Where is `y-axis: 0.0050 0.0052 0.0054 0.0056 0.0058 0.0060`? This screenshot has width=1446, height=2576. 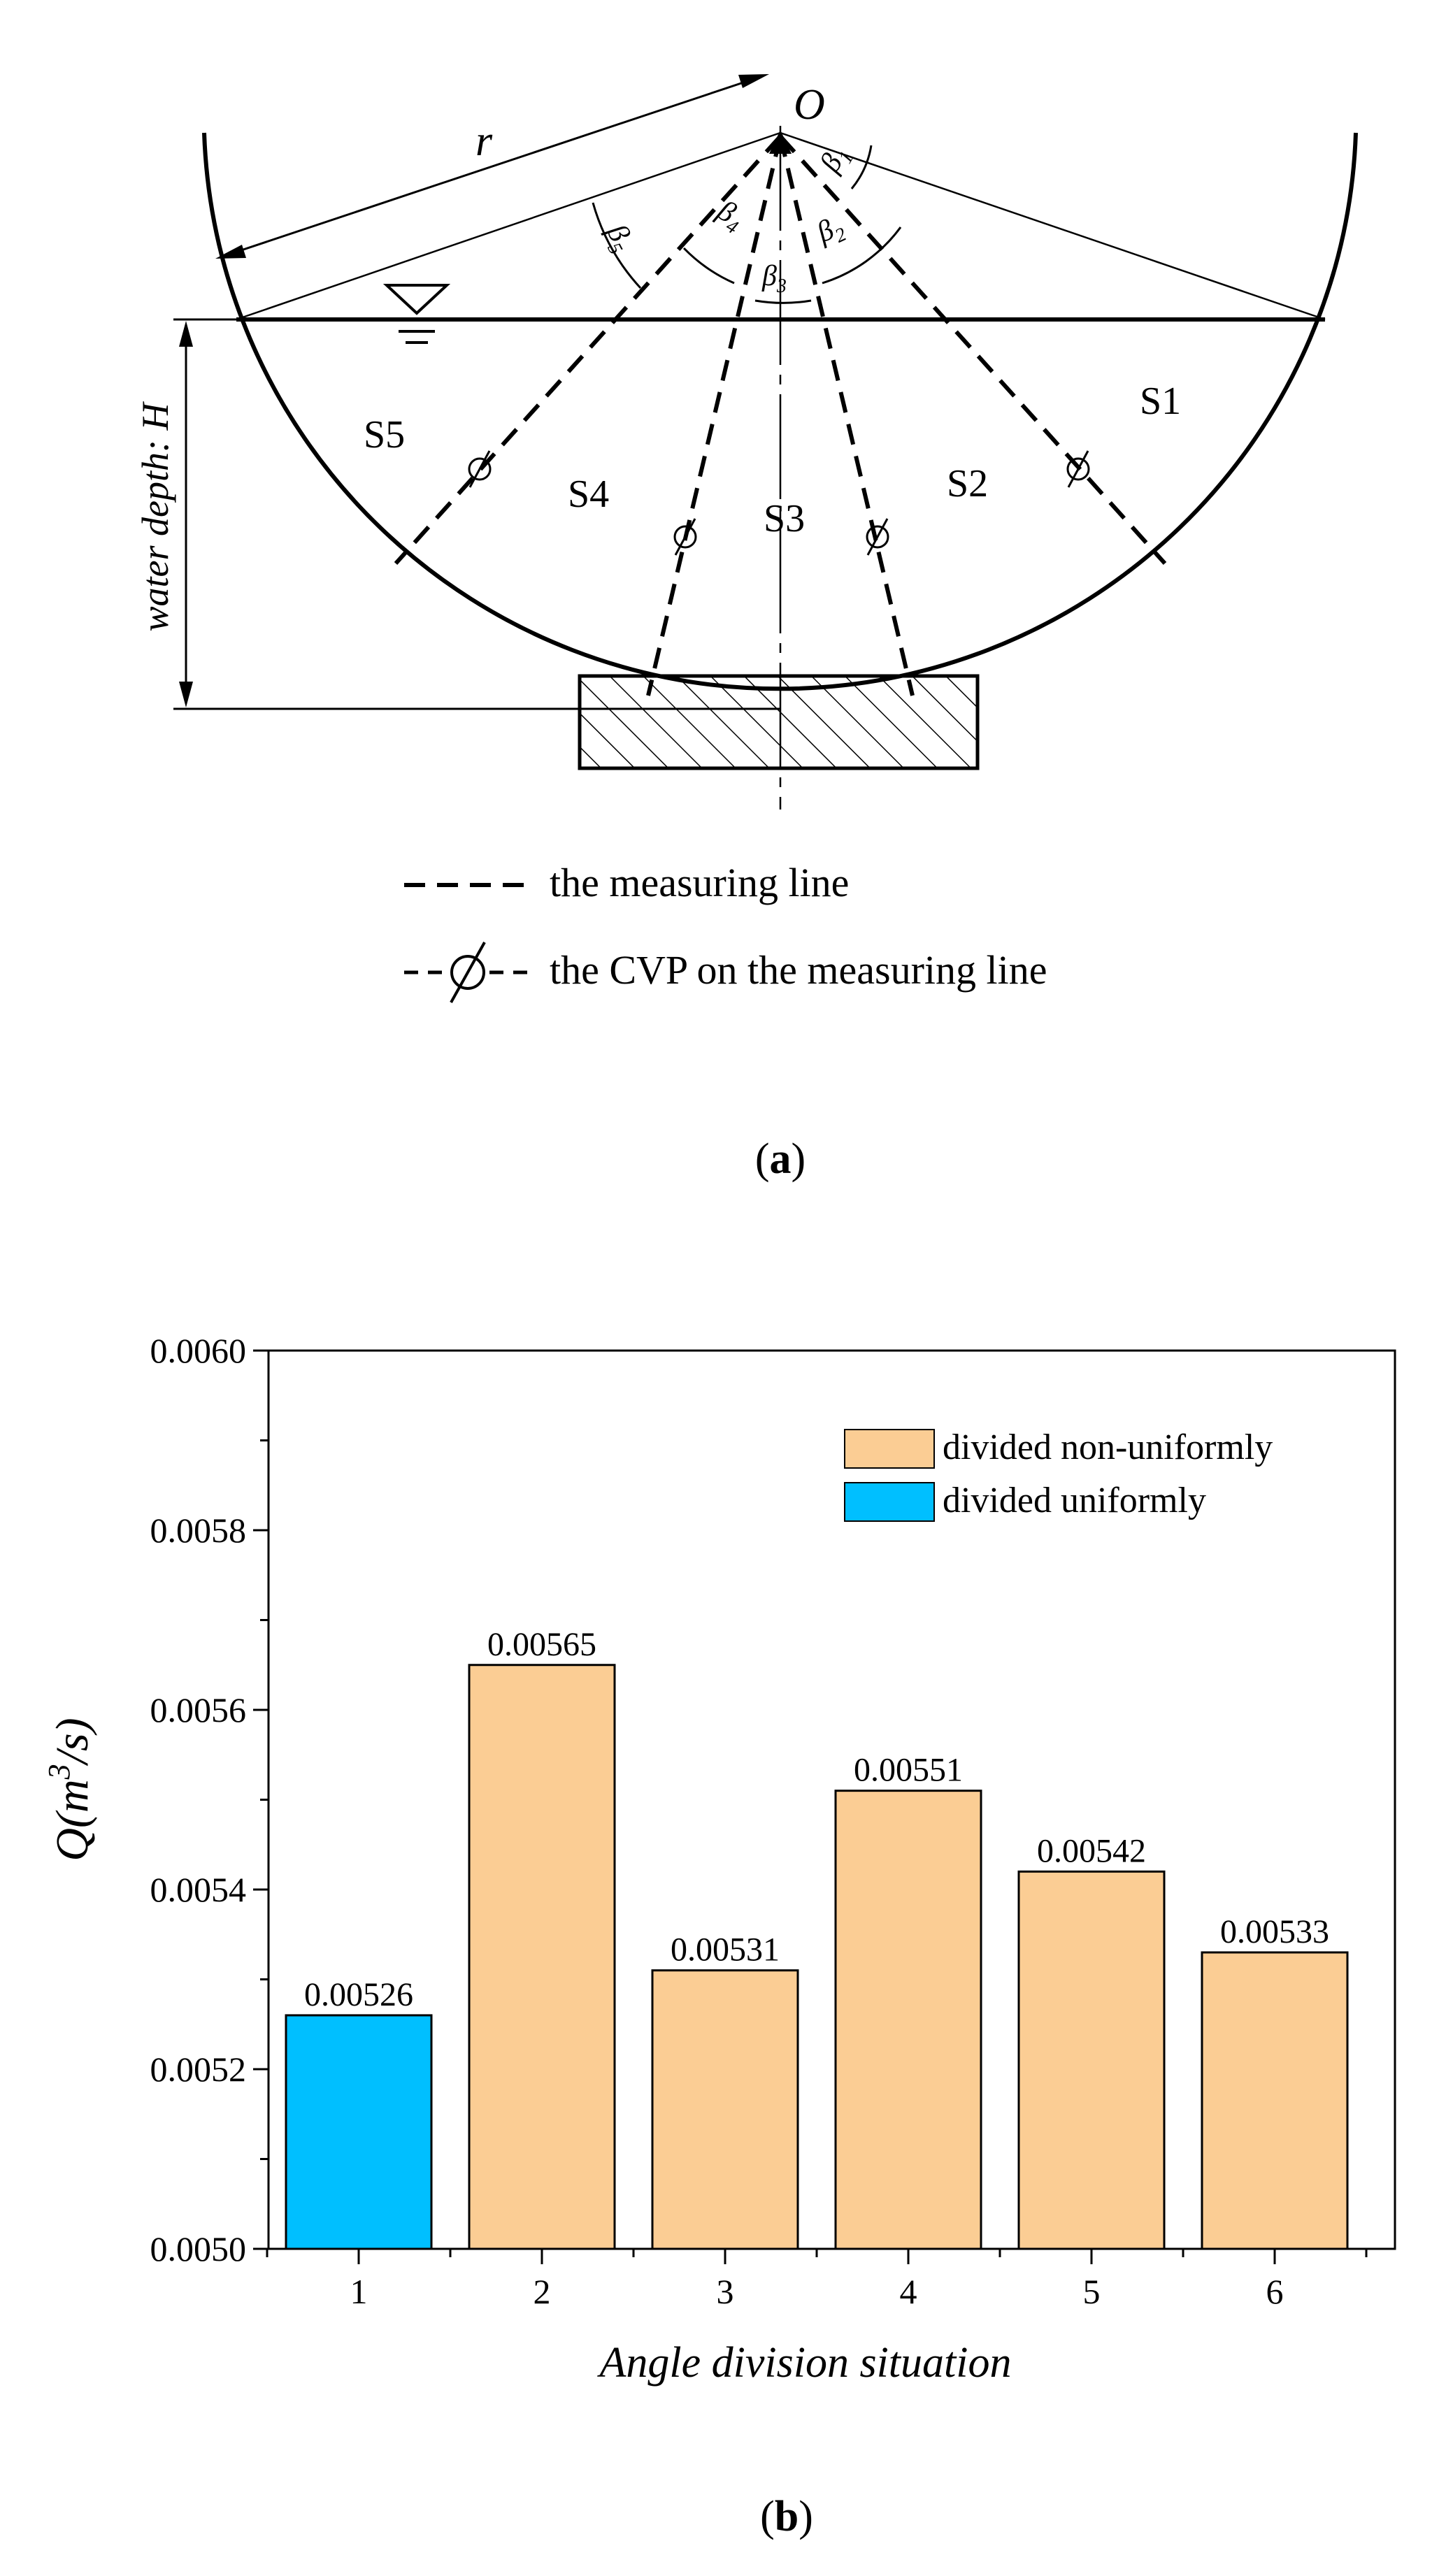 y-axis: 0.0050 0.0052 0.0054 0.0056 0.0058 0.0060 is located at coordinates (210, 1799).